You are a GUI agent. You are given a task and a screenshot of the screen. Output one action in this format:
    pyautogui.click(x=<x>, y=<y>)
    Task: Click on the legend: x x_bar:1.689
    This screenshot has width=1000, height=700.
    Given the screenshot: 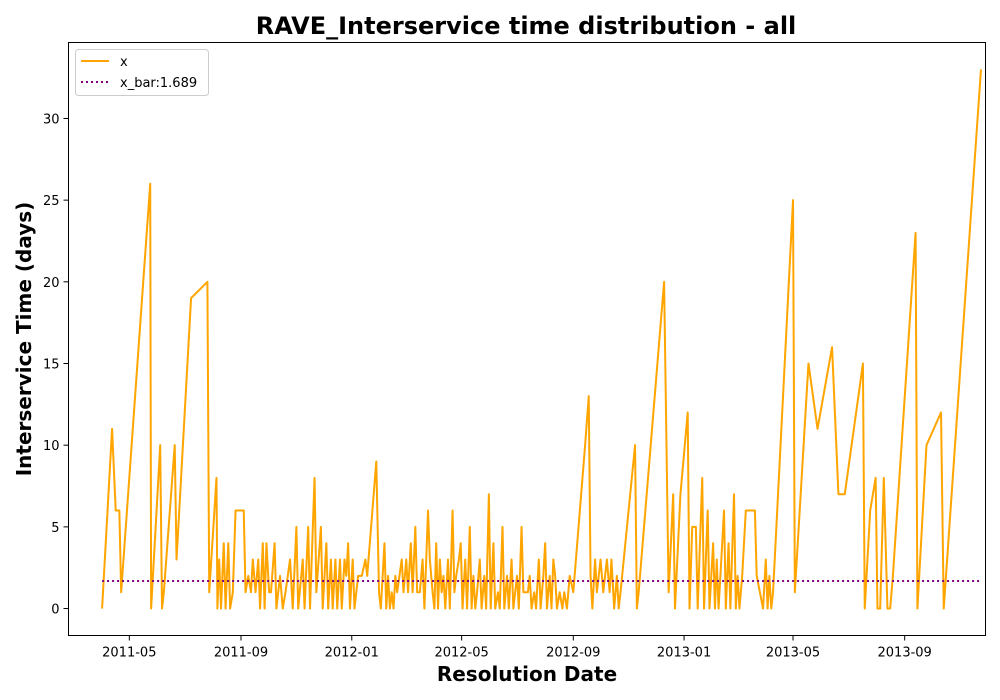 What is the action you would take?
    pyautogui.click(x=142, y=72)
    